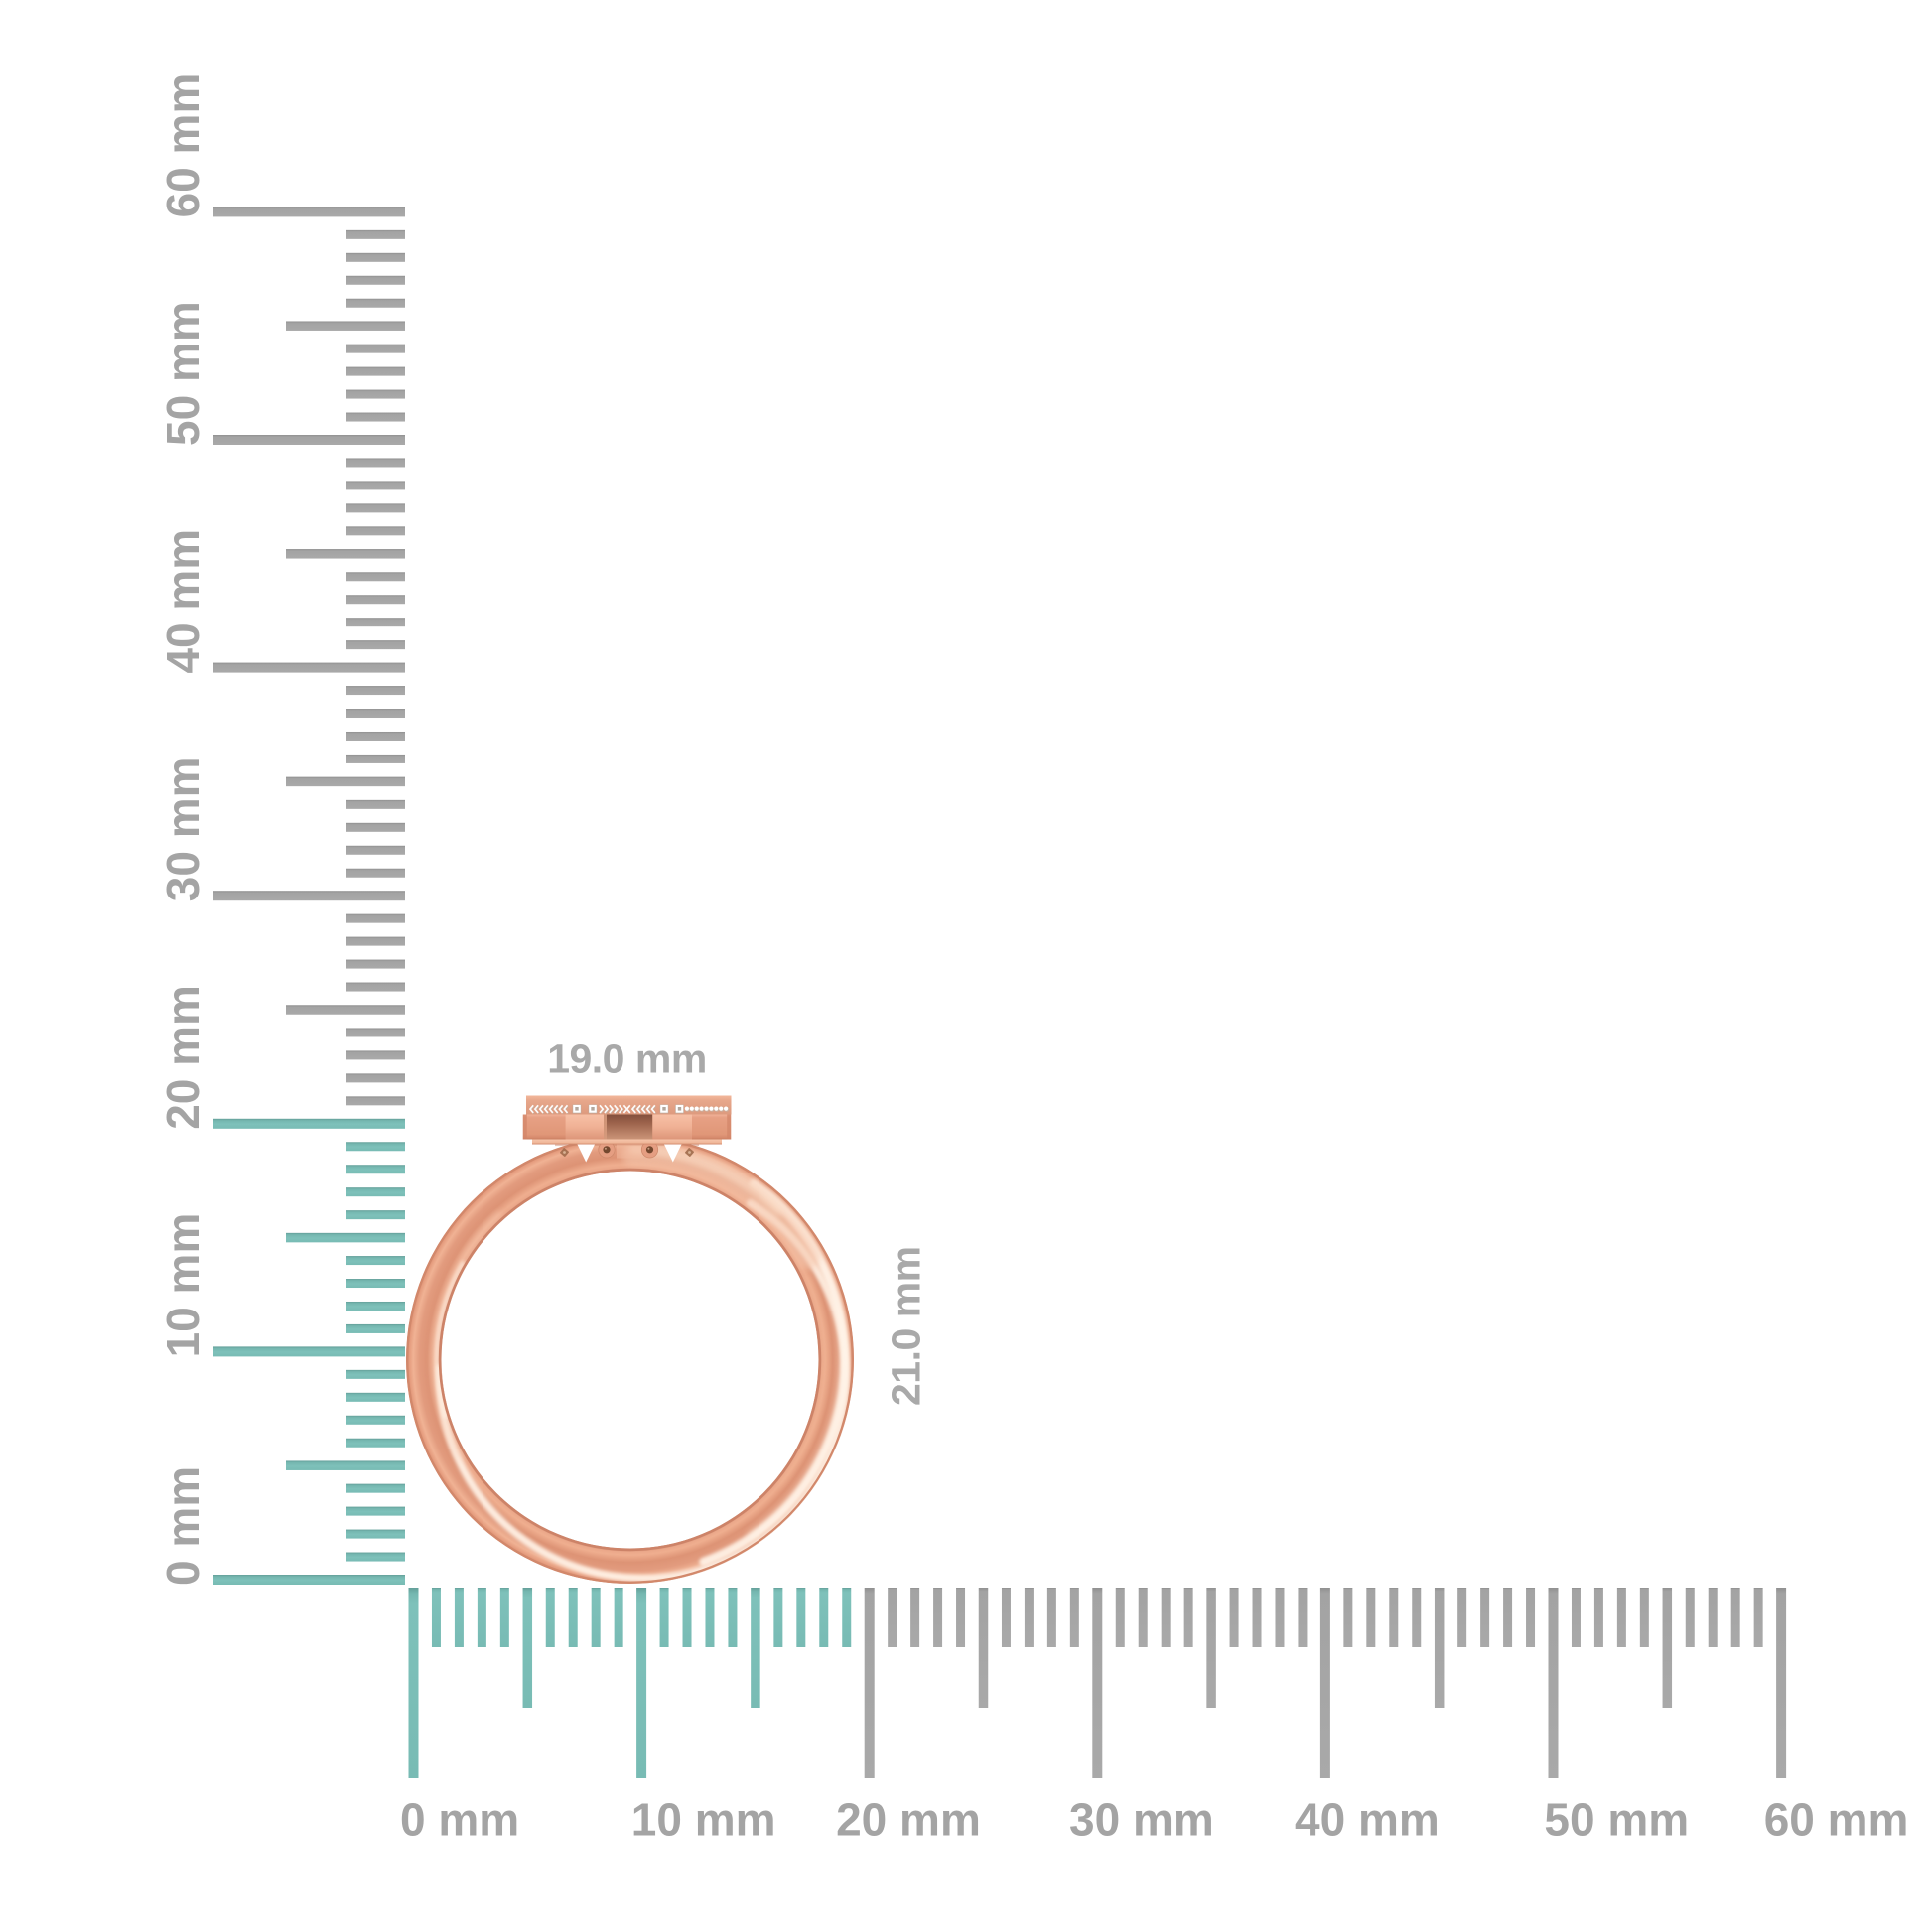  Describe the element at coordinates (627, 1058) in the screenshot. I see `svg-text: 19.0 mm` at that location.